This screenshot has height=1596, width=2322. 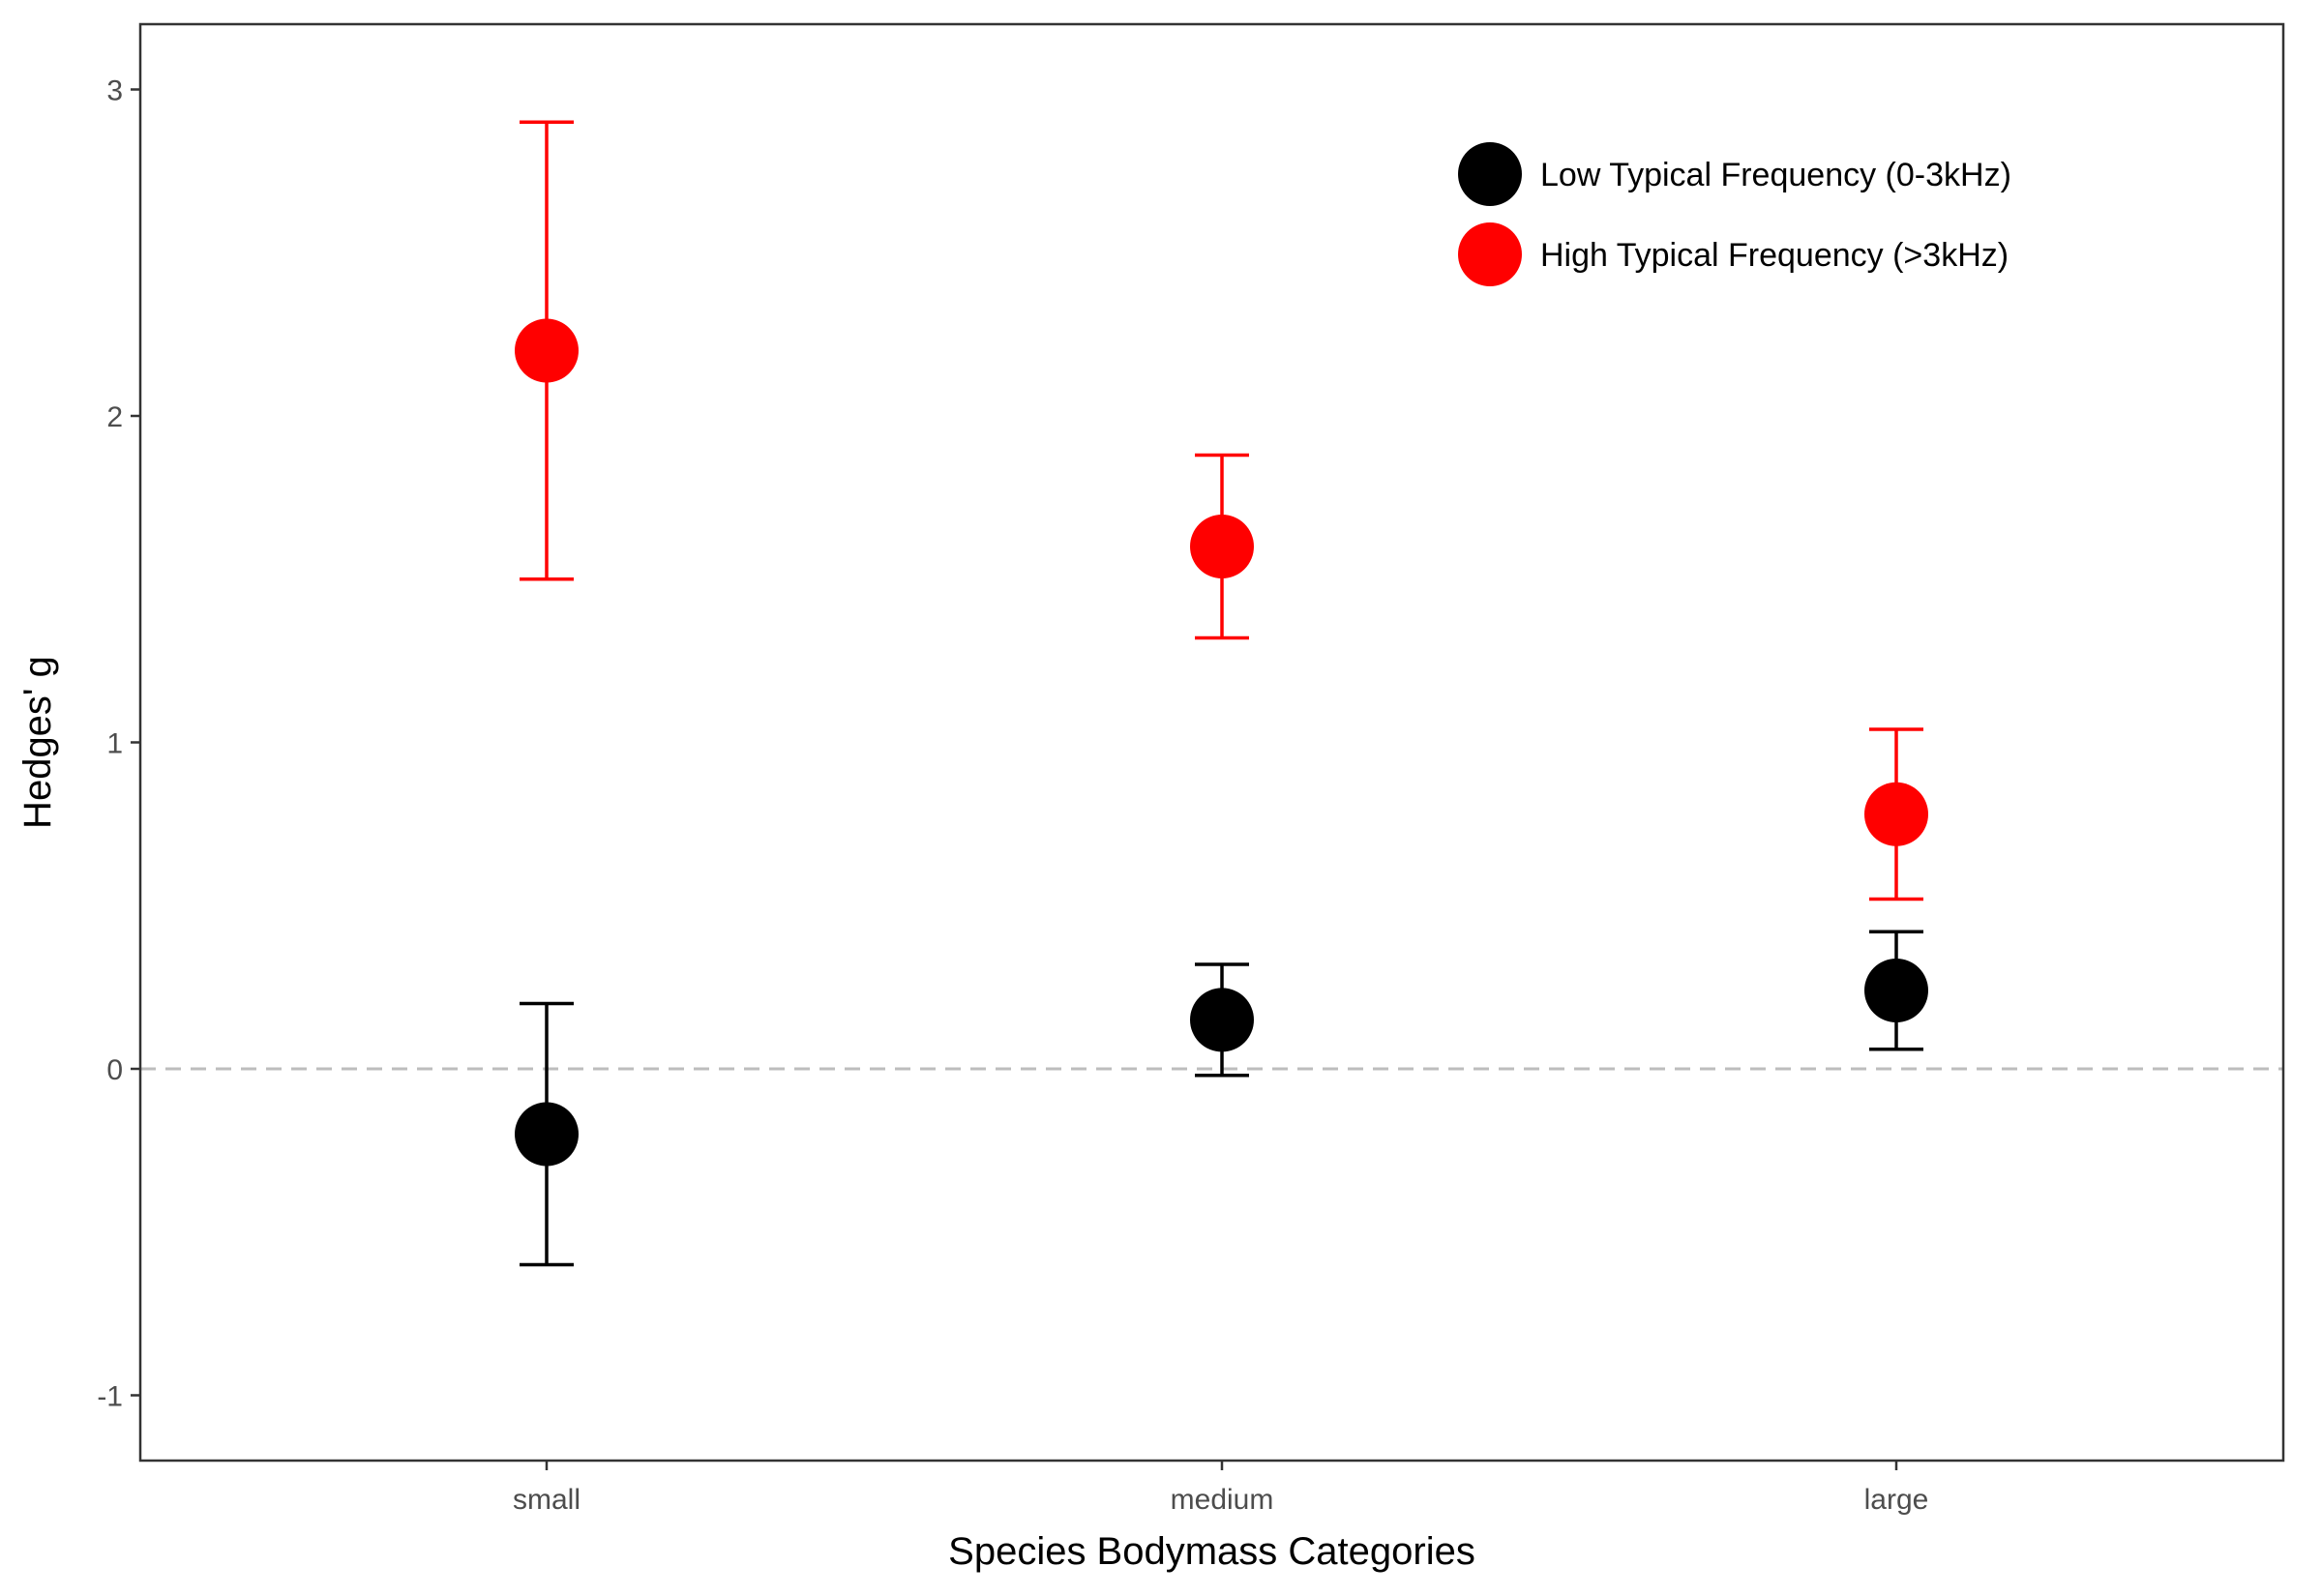 What do you see at coordinates (546, 1500) in the screenshot?
I see `x-tick-label: small` at bounding box center [546, 1500].